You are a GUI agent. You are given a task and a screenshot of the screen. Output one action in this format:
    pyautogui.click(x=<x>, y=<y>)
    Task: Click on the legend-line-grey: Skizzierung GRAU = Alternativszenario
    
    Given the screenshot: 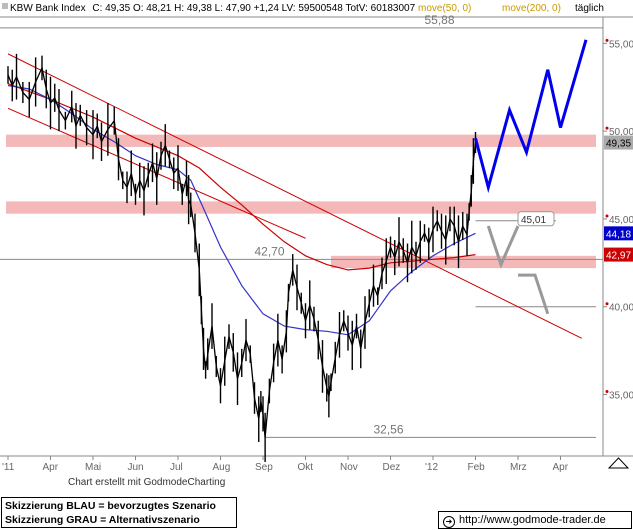 What is the action you would take?
    pyautogui.click(x=102, y=520)
    